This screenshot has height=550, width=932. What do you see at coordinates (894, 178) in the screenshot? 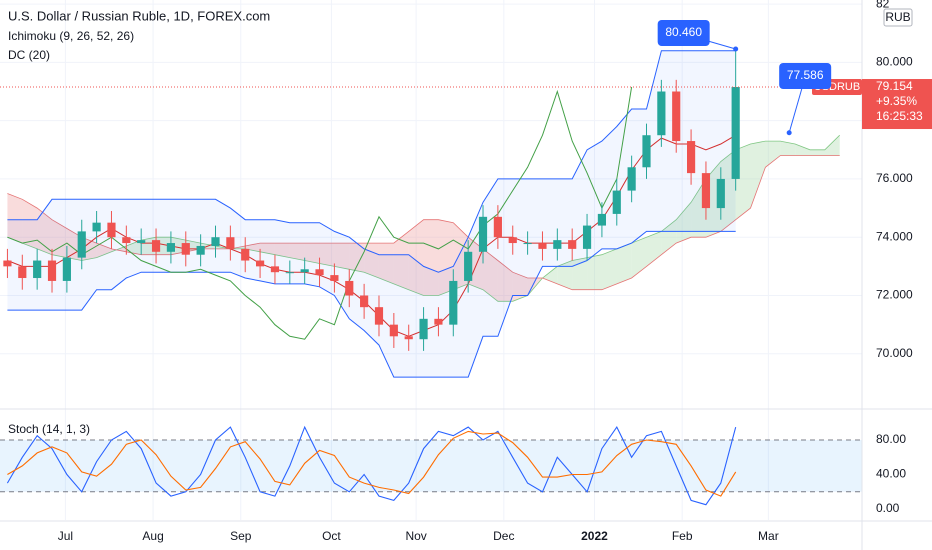
I see `y-tick-label: 76.000` at bounding box center [894, 178].